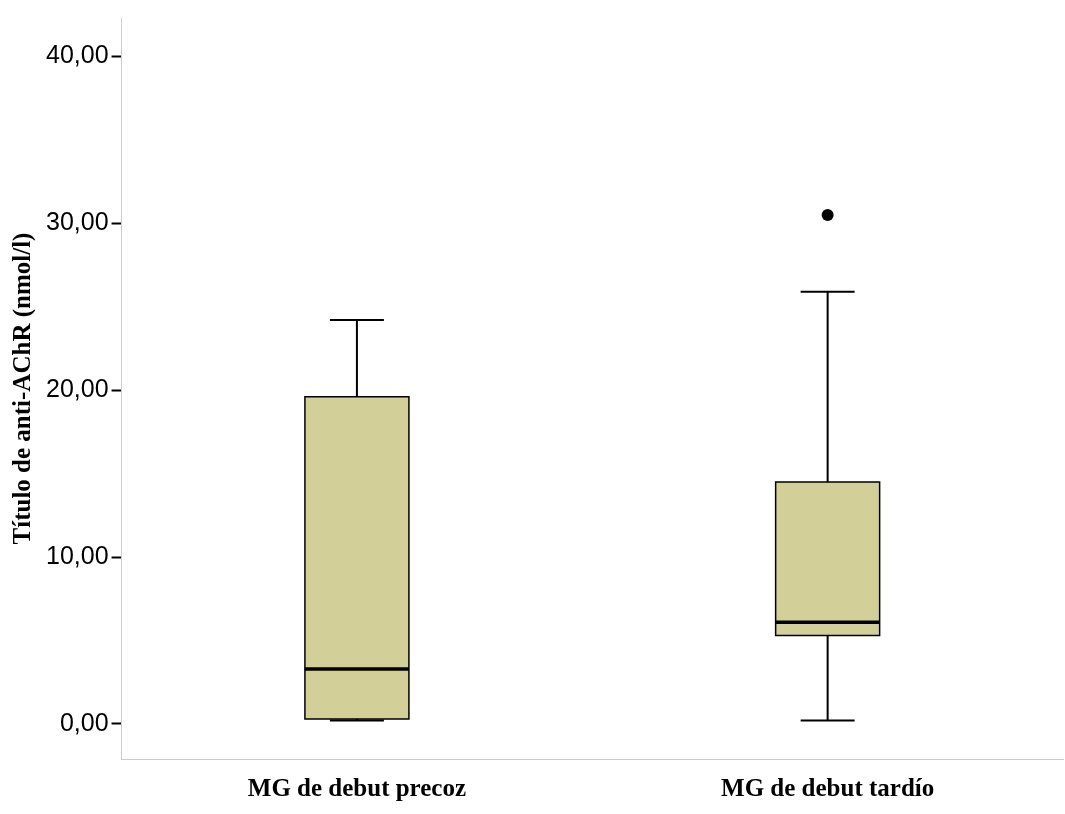 The image size is (1065, 814). What do you see at coordinates (22, 388) in the screenshot?
I see `y-axis-title: Título de anti-AChR (nmol/l)` at bounding box center [22, 388].